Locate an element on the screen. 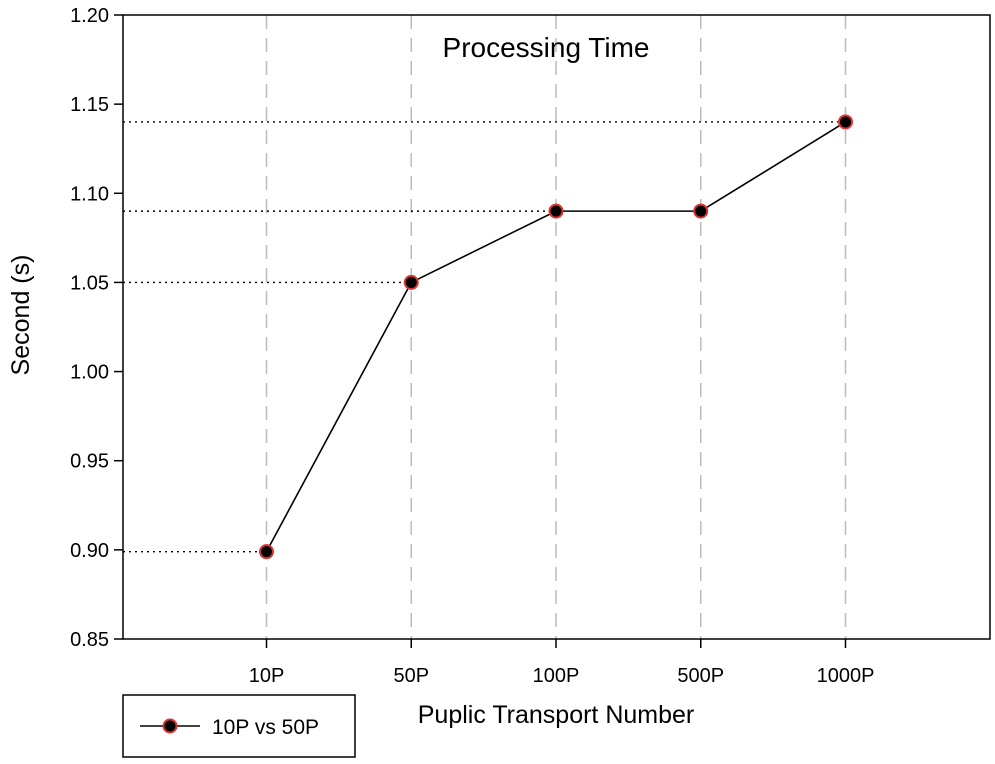 The height and width of the screenshot is (764, 995). x-tick-label: 50P is located at coordinates (411, 676).